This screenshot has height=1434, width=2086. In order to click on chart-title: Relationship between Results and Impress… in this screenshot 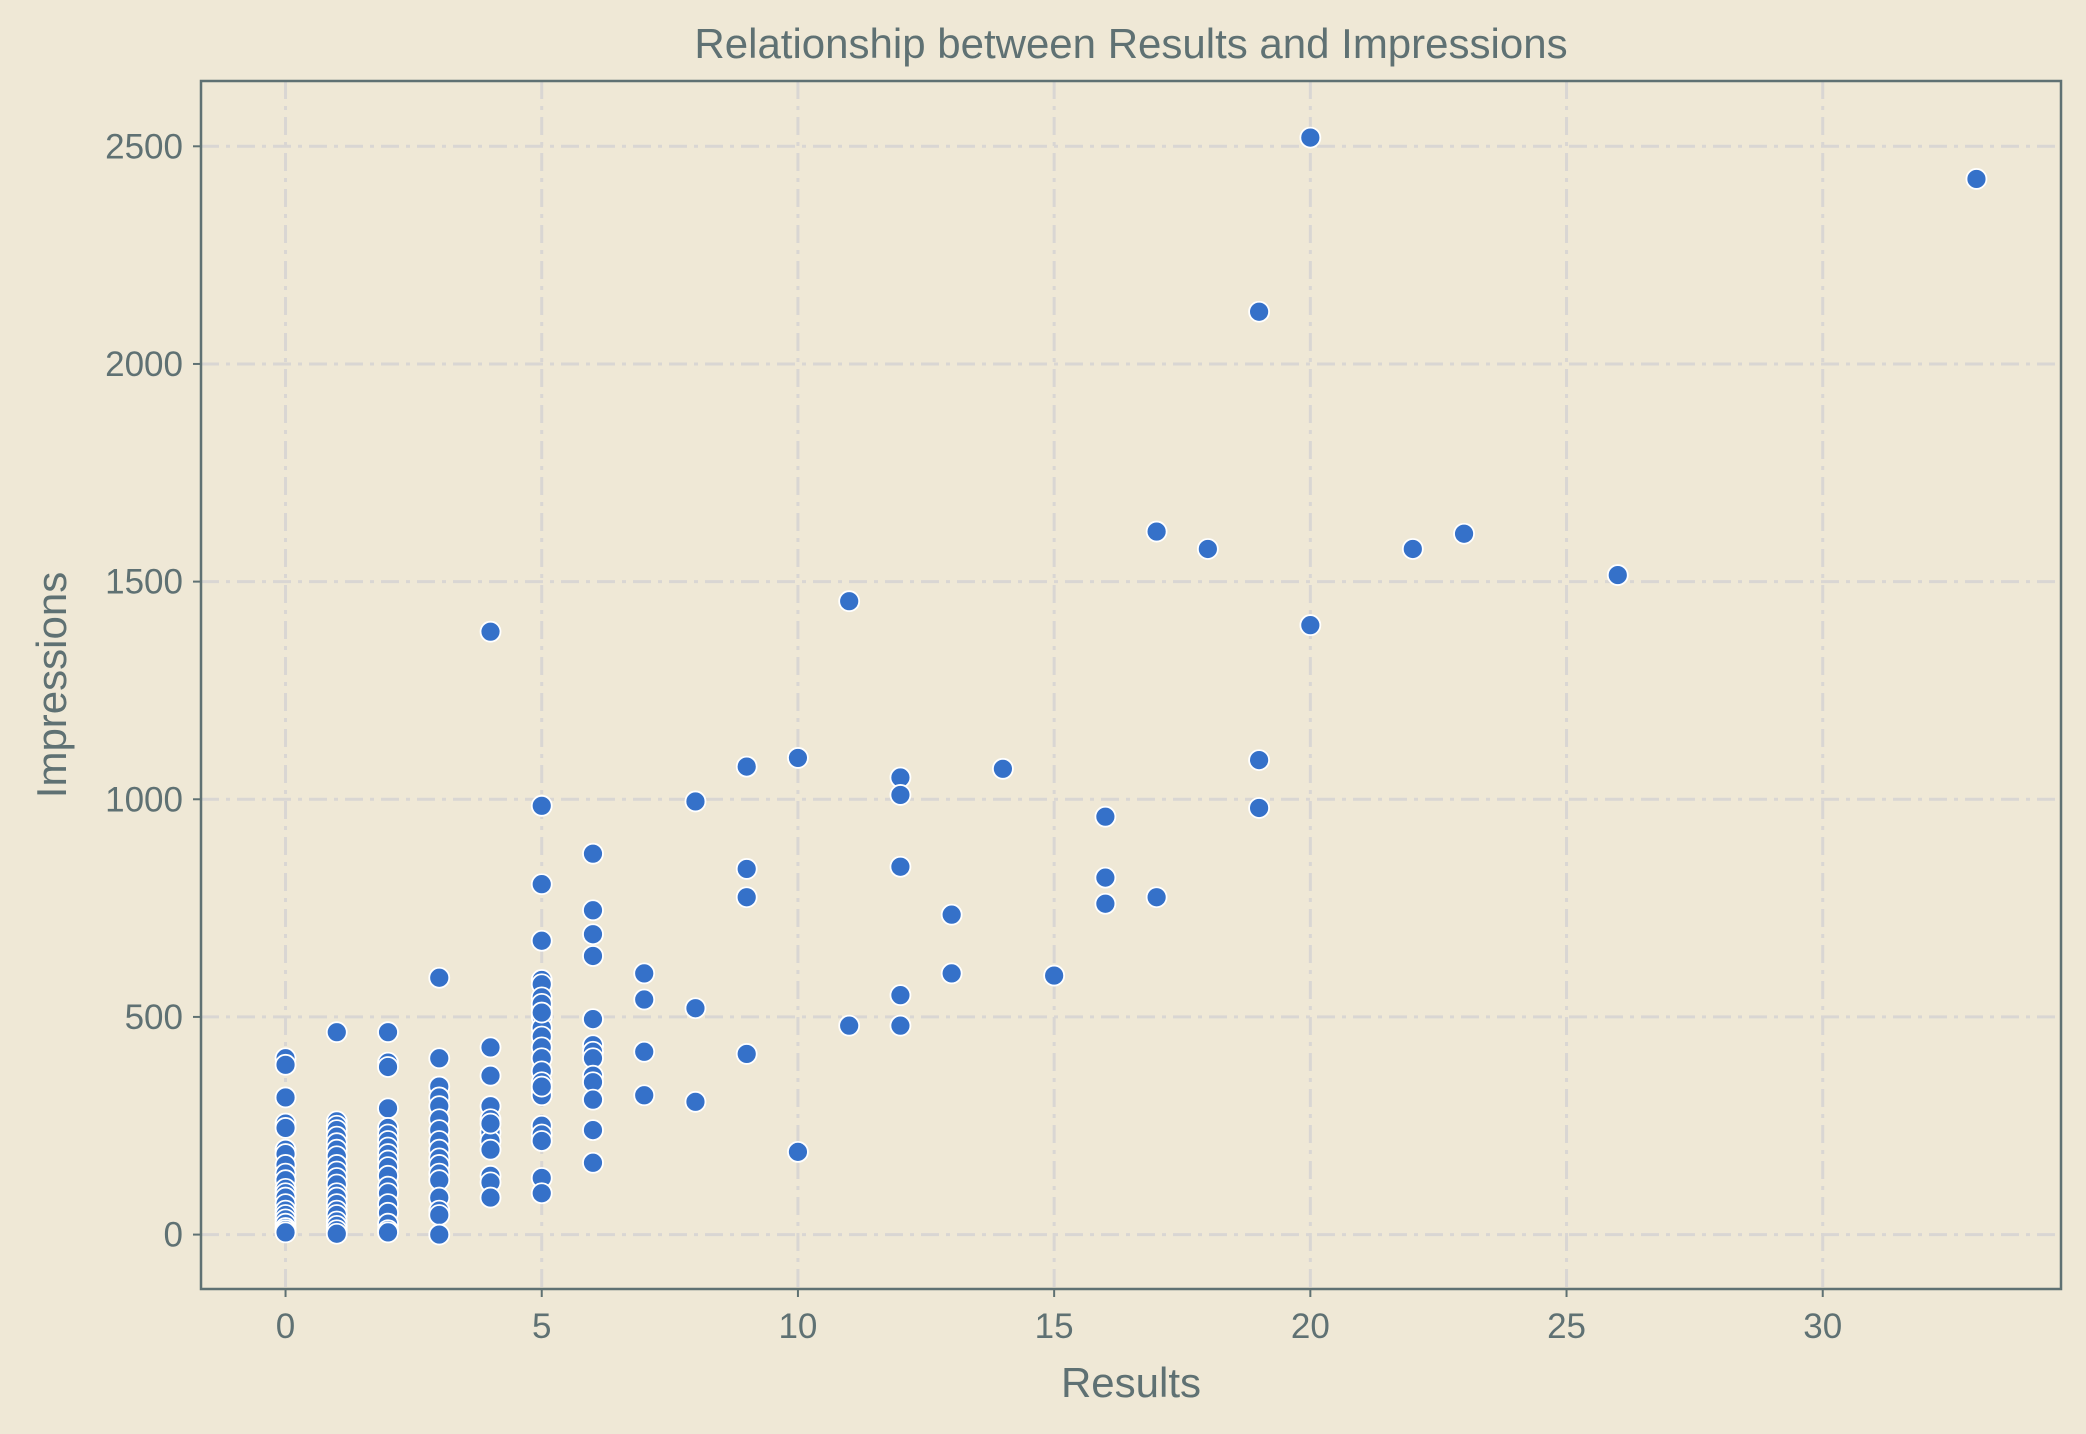, I will do `click(1130, 43)`.